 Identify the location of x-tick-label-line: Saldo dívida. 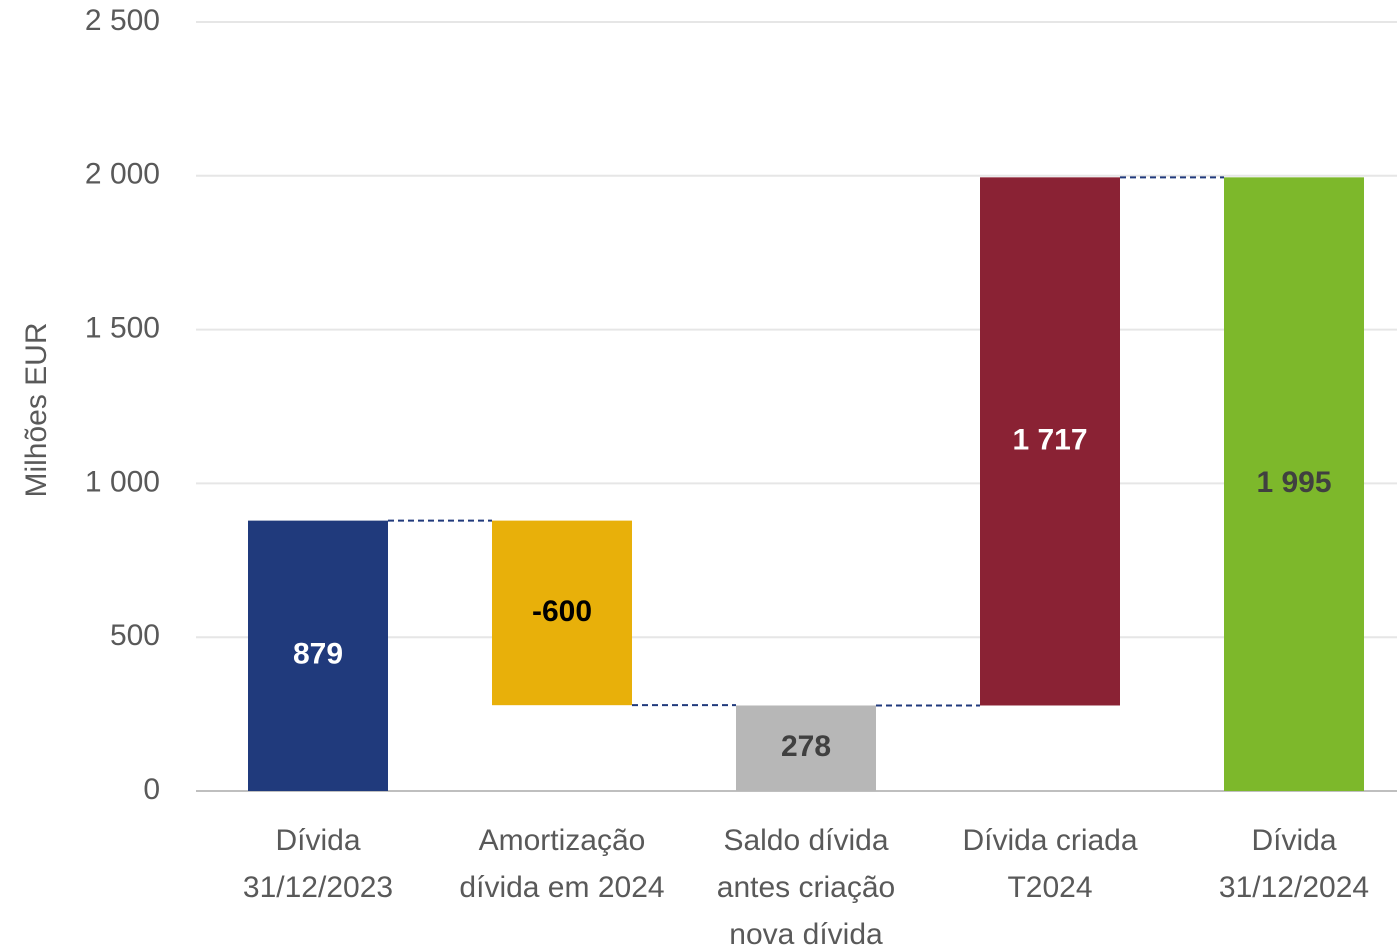
(805, 840).